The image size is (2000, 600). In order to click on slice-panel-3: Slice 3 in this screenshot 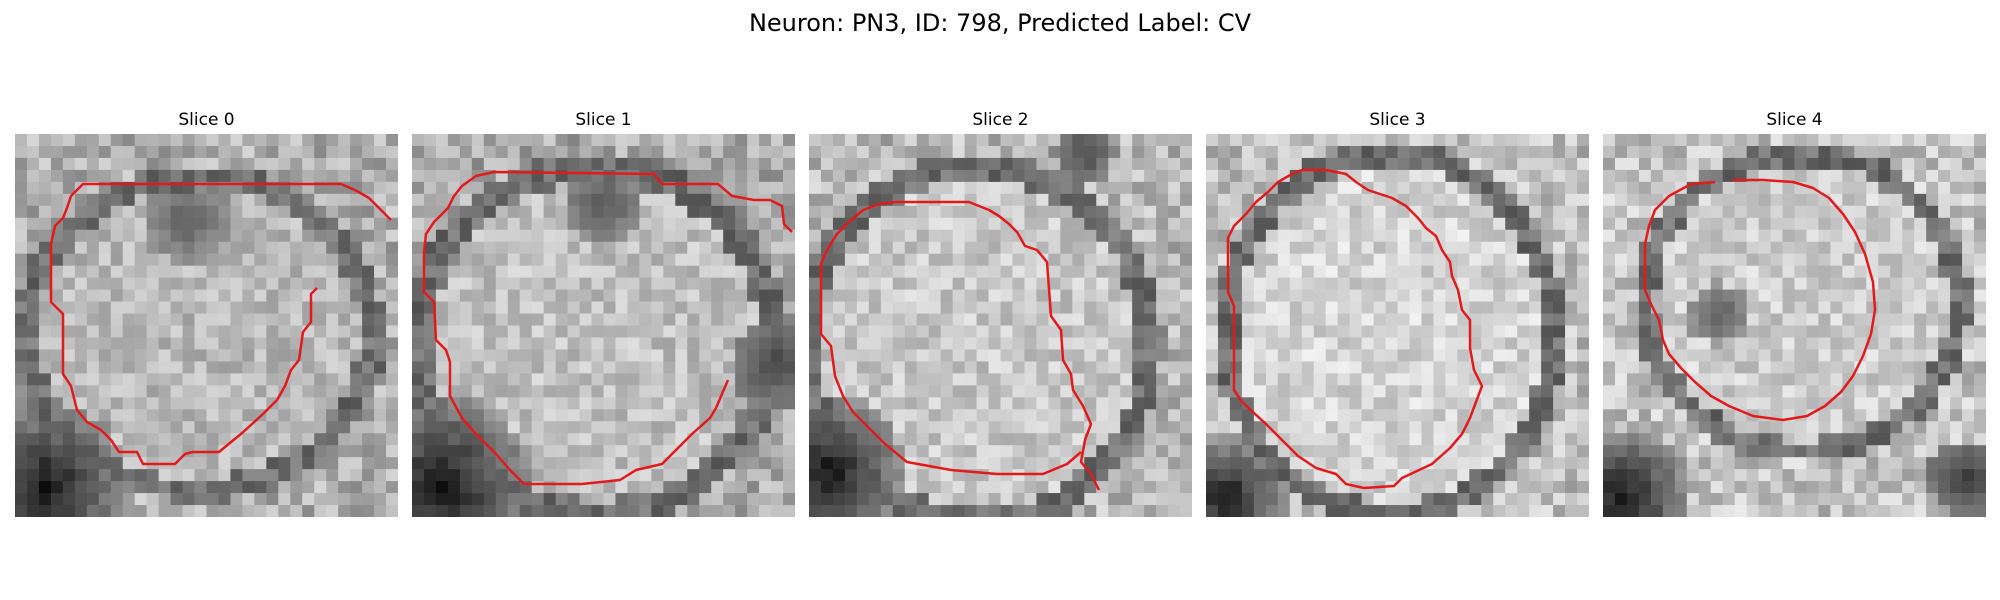, I will do `click(1397, 312)`.